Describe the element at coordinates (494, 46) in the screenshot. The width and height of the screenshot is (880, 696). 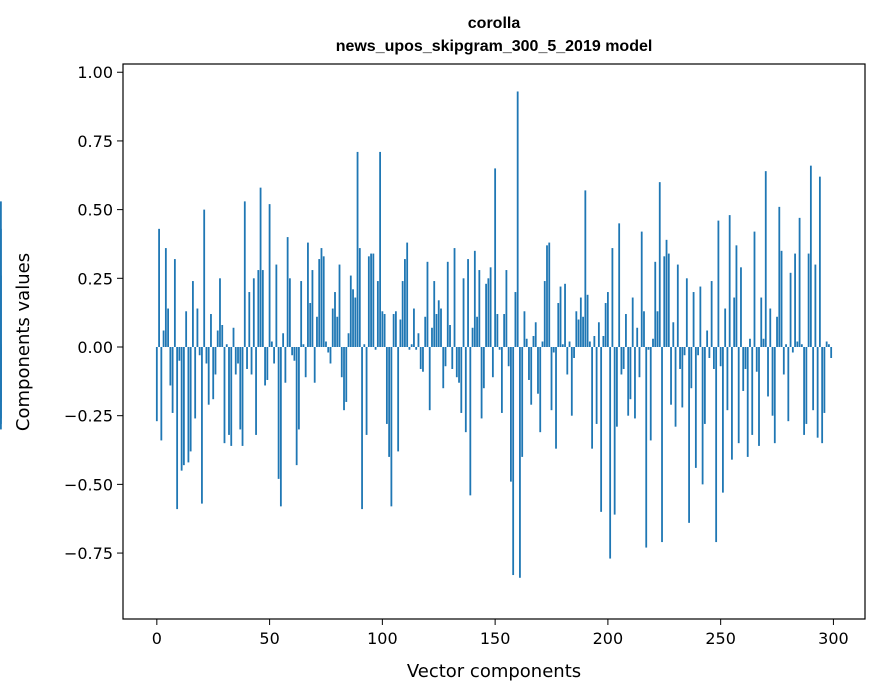
I see `chart-subtitle: news_upos_skipgram_300_5_2019 model` at that location.